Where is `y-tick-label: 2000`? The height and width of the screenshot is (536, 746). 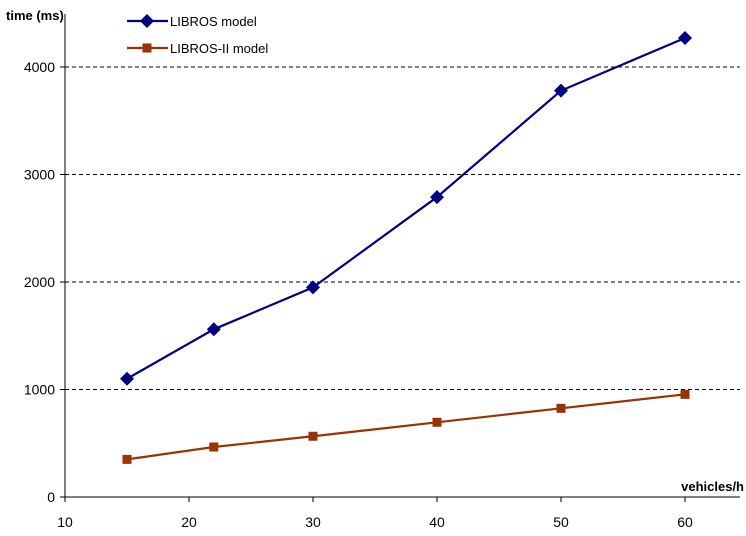
y-tick-label: 2000 is located at coordinates (39, 282).